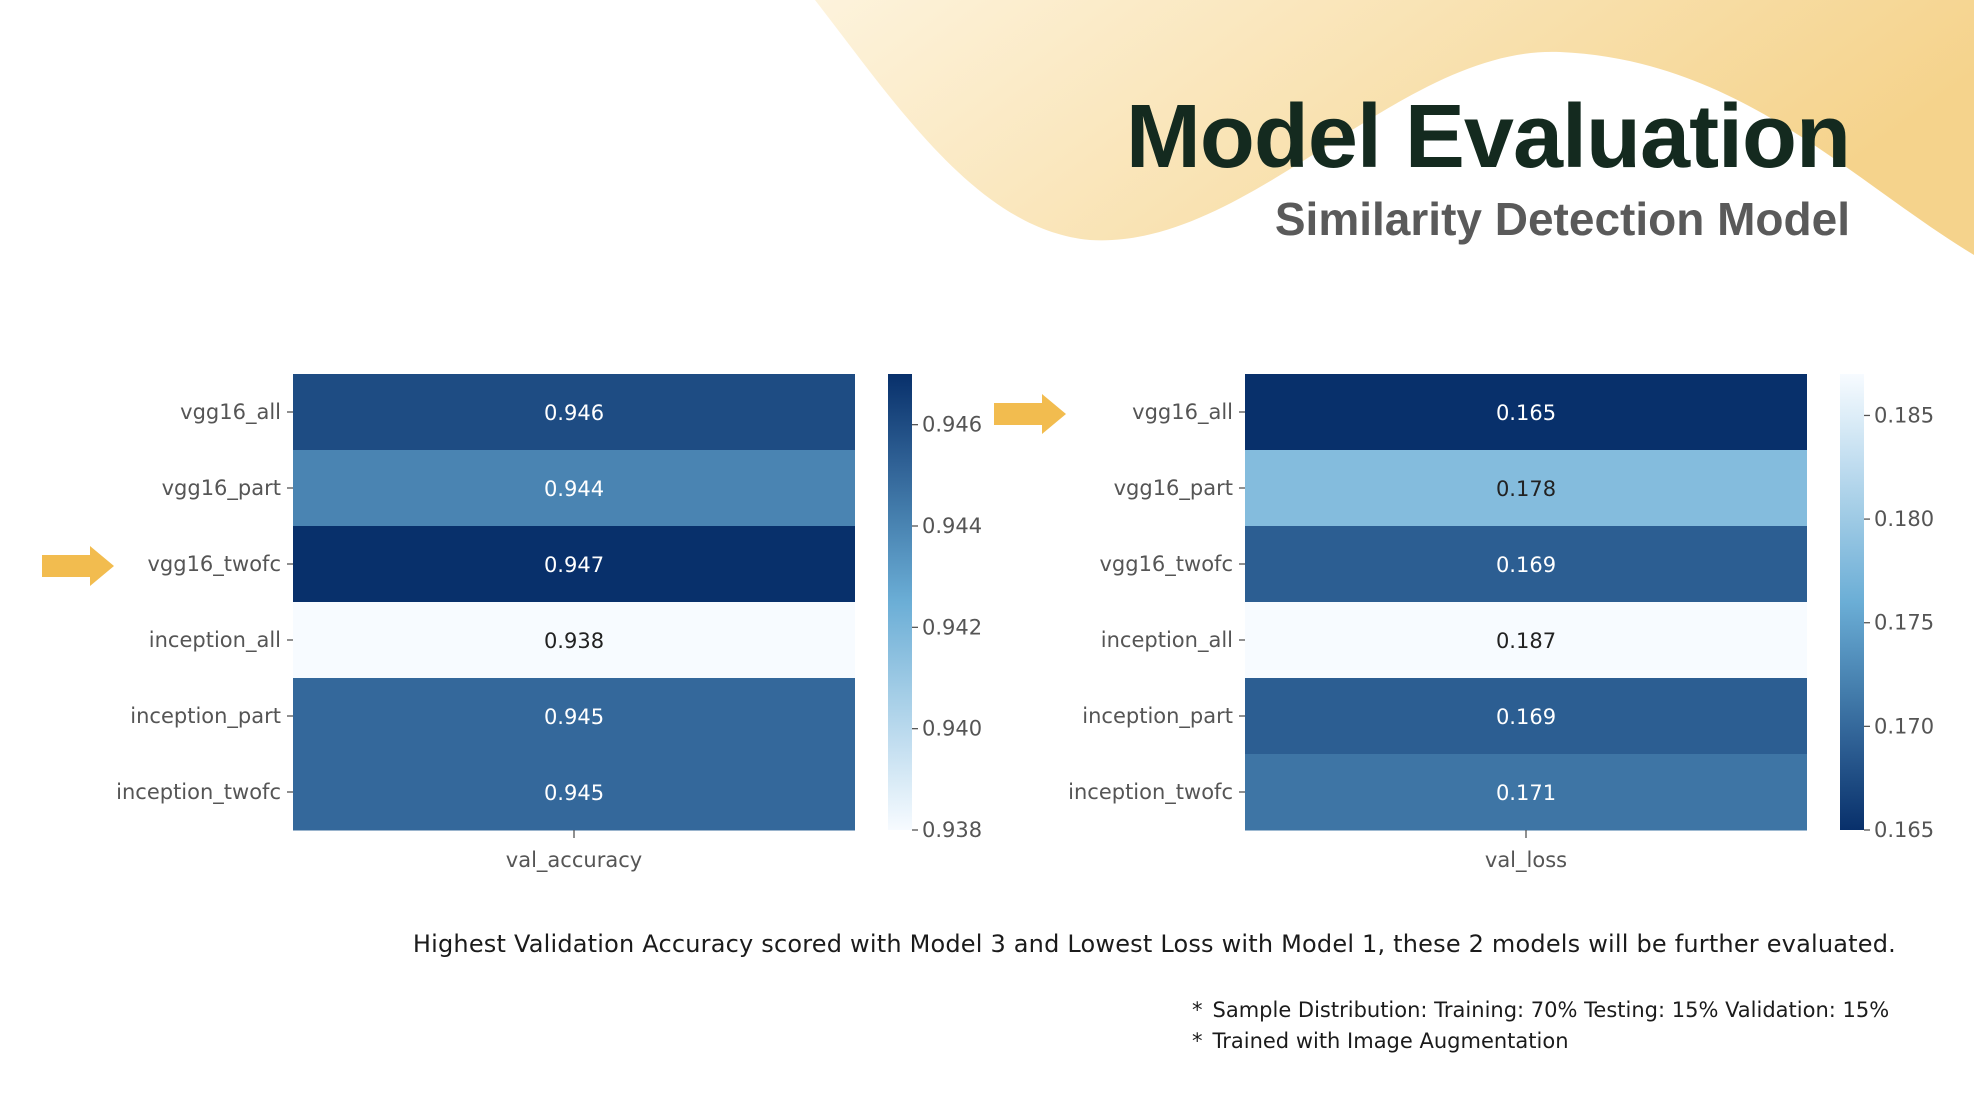 The image size is (1974, 1120). I want to click on cell-value-label: 0.944, so click(574, 489).